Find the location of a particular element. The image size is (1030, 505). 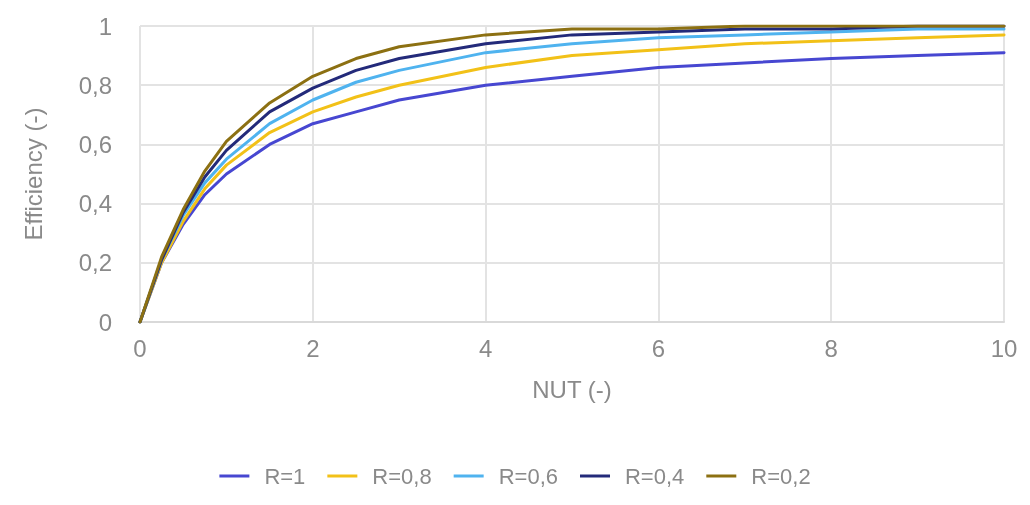

y-tick-label: 0,8 is located at coordinates (95, 85).